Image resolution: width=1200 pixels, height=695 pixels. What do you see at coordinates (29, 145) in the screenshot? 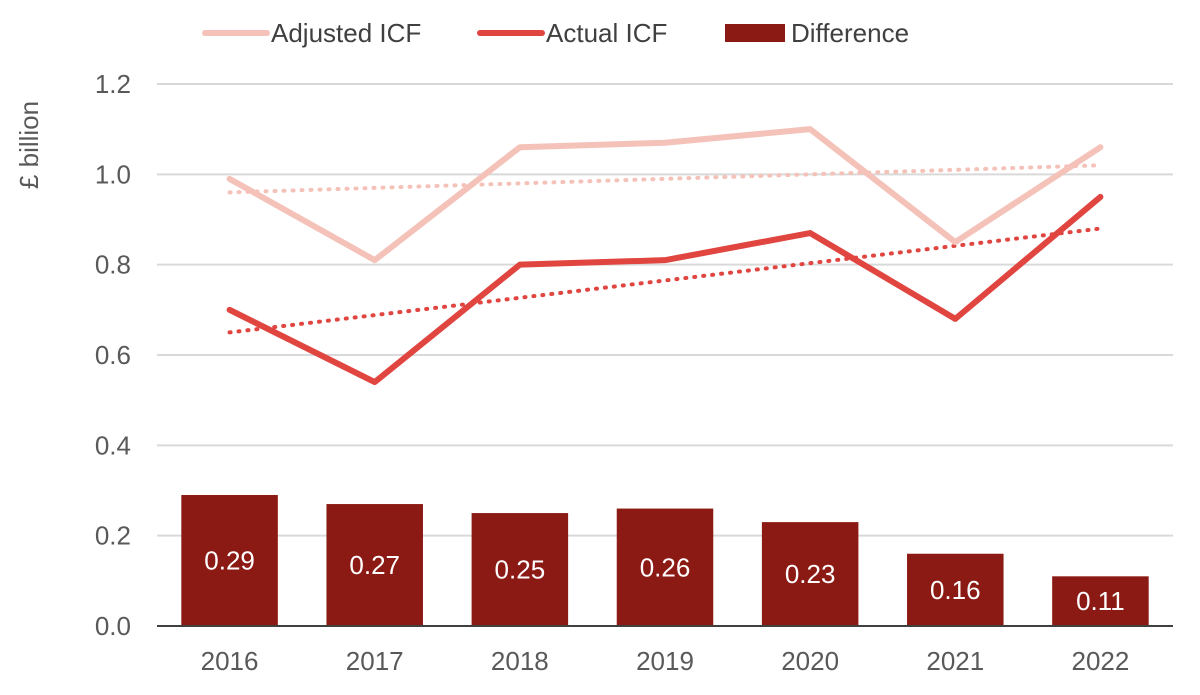
I see `y-axis-label: £ billion` at bounding box center [29, 145].